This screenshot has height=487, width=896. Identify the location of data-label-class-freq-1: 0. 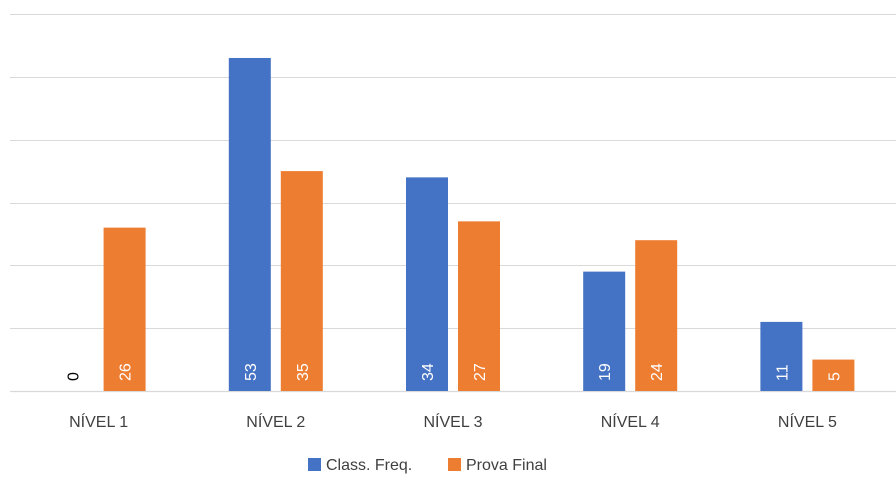
(74, 376).